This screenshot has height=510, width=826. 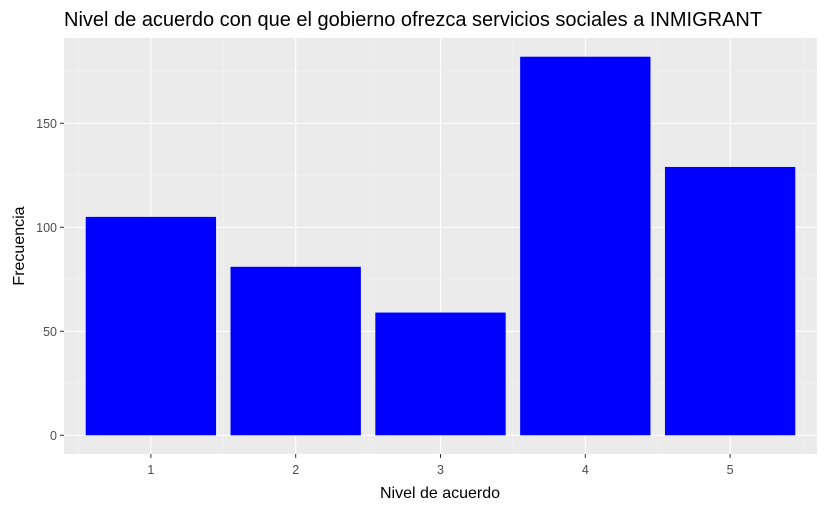 What do you see at coordinates (53, 436) in the screenshot?
I see `y-tick-label: 0` at bounding box center [53, 436].